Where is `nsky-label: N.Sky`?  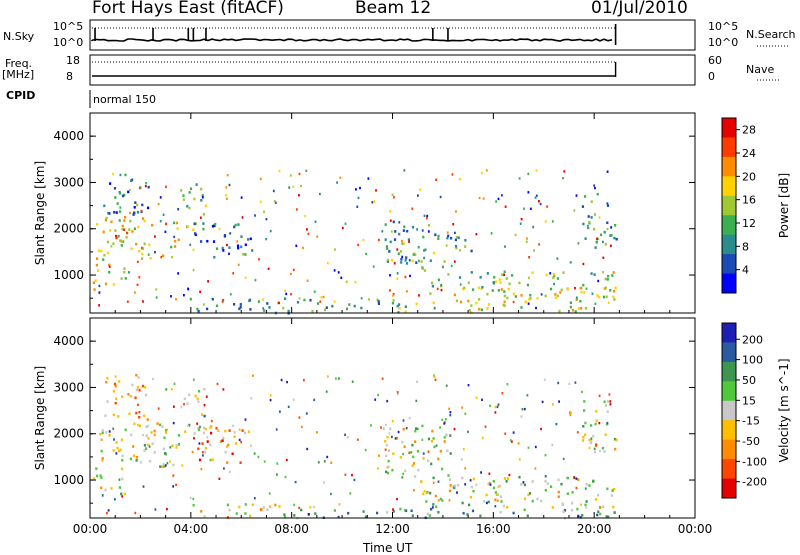 nsky-label: N.Sky is located at coordinates (19, 36).